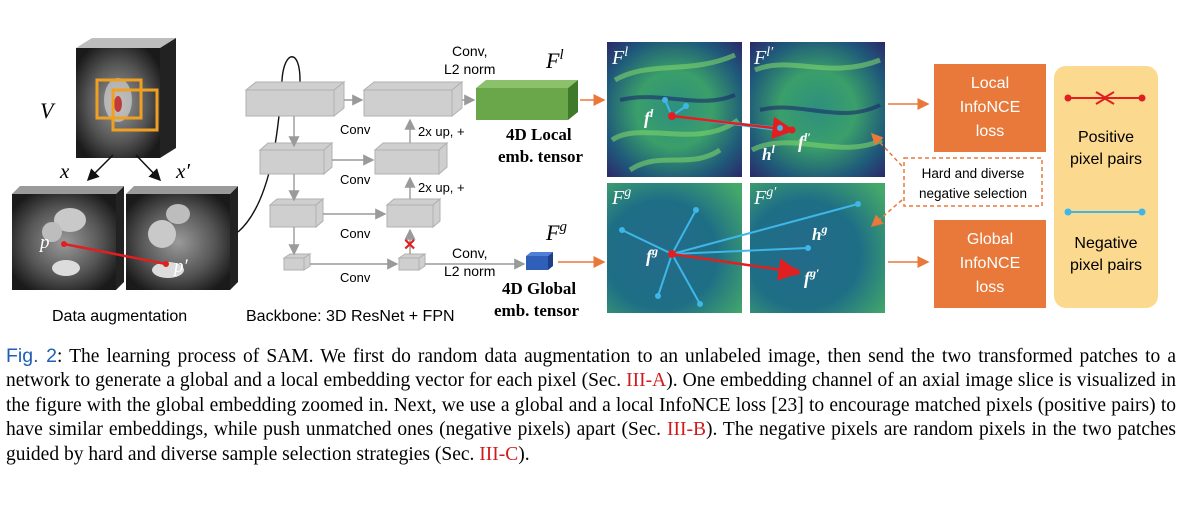  What do you see at coordinates (350, 316) in the screenshot?
I see `backbone-caption: Backbone: 3D ResNet + FPN` at bounding box center [350, 316].